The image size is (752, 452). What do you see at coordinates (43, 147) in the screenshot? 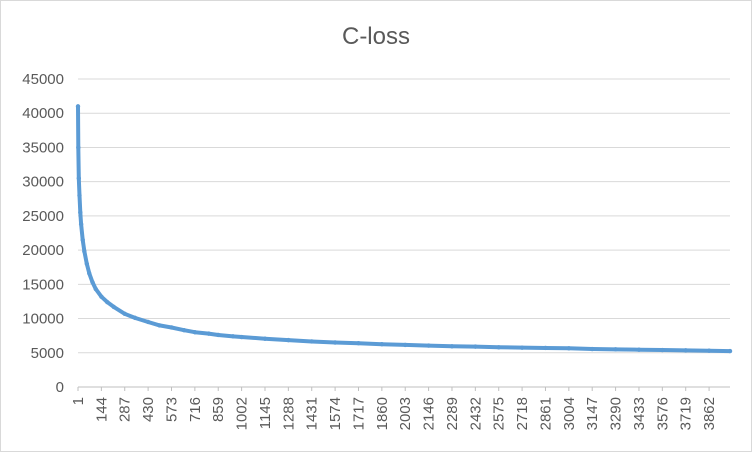
I see `y-tick-label: 35000` at bounding box center [43, 147].